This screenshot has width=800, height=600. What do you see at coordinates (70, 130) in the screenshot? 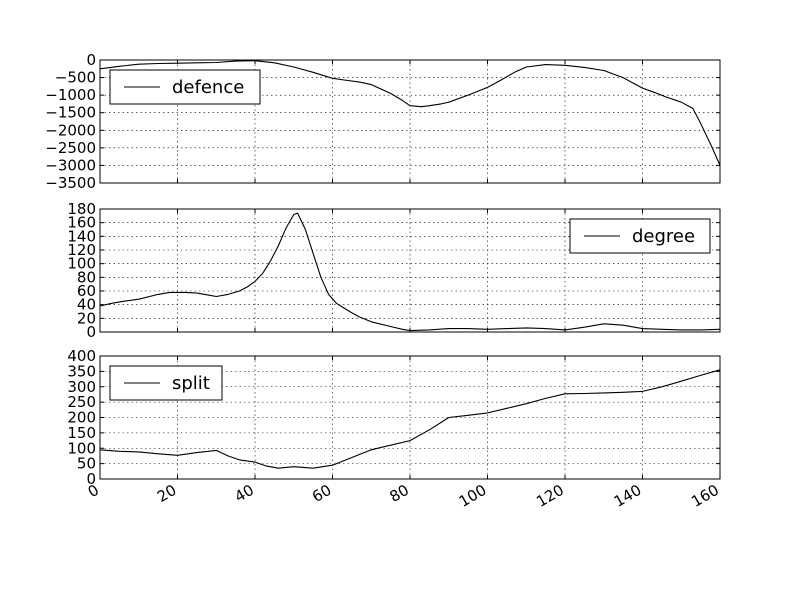
I see `y-tick-label: −2000` at bounding box center [70, 130].